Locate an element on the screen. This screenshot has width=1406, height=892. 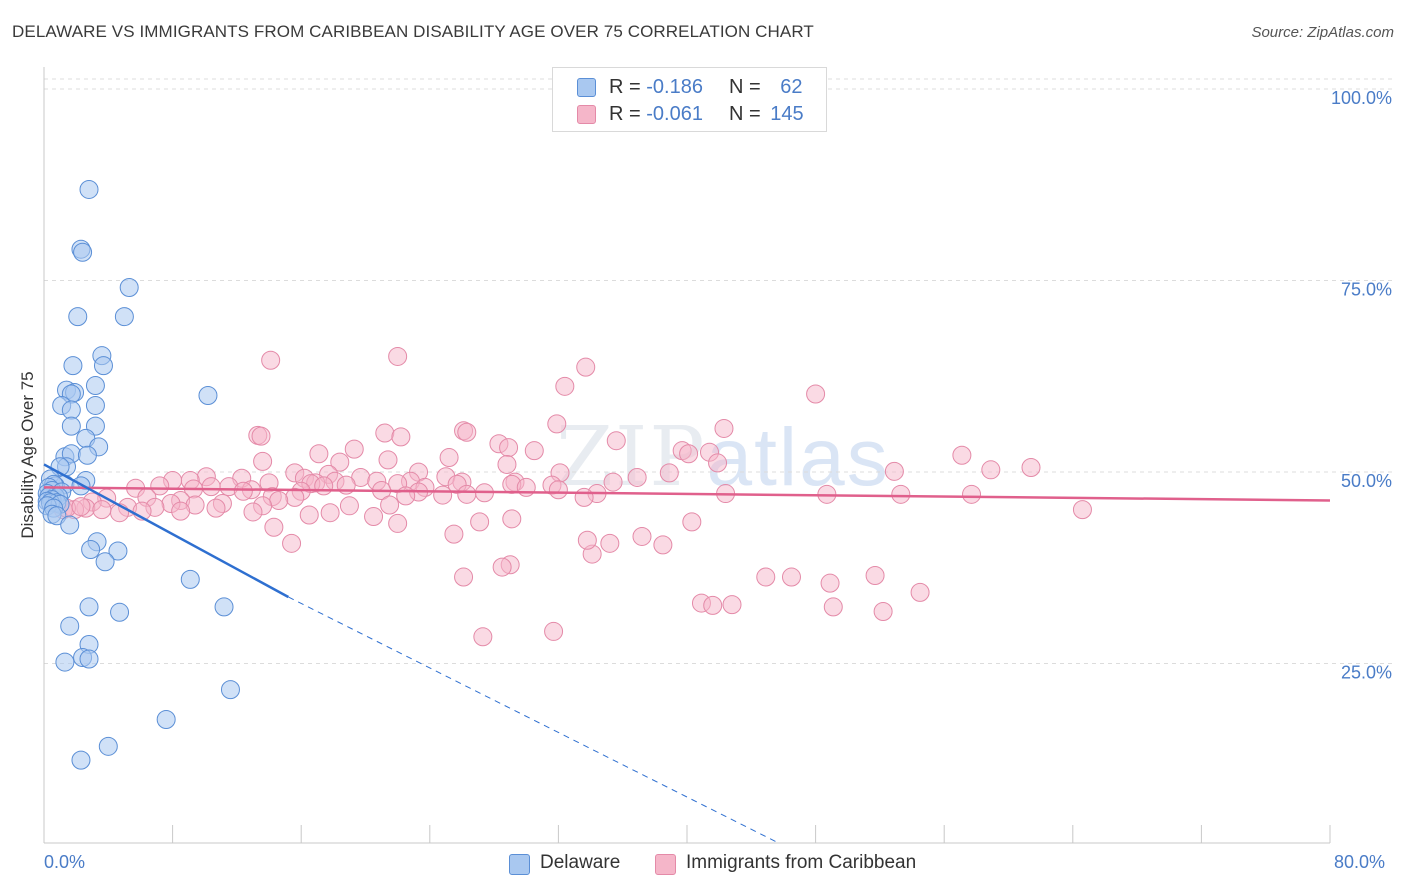
legend-r-value: -0.186 is located at coordinates (674, 87).